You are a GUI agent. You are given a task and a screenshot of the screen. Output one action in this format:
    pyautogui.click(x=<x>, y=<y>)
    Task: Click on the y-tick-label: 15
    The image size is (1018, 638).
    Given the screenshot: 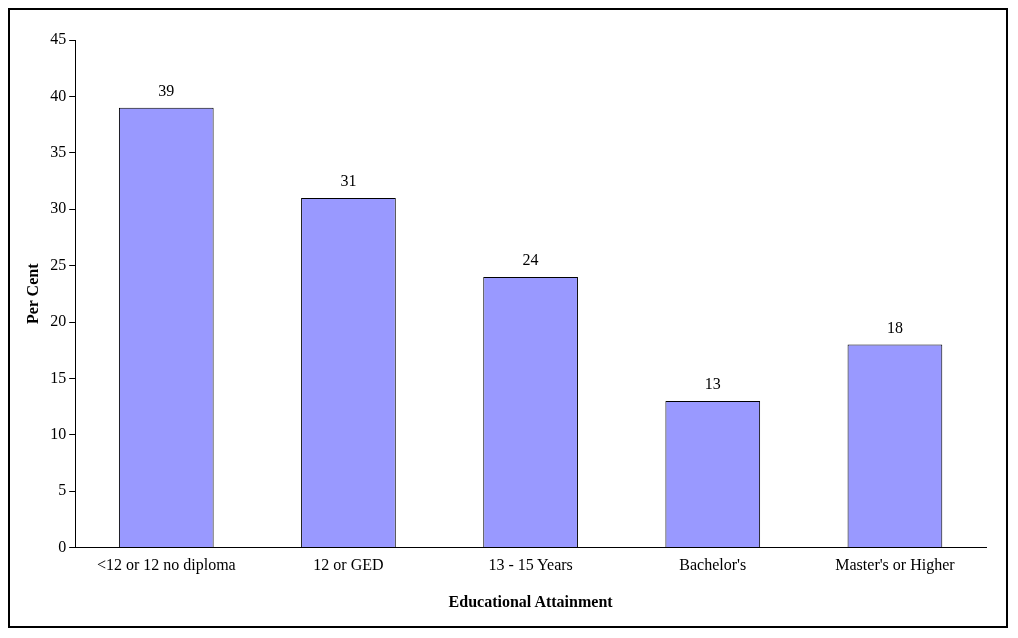 What is the action you would take?
    pyautogui.click(x=58, y=377)
    